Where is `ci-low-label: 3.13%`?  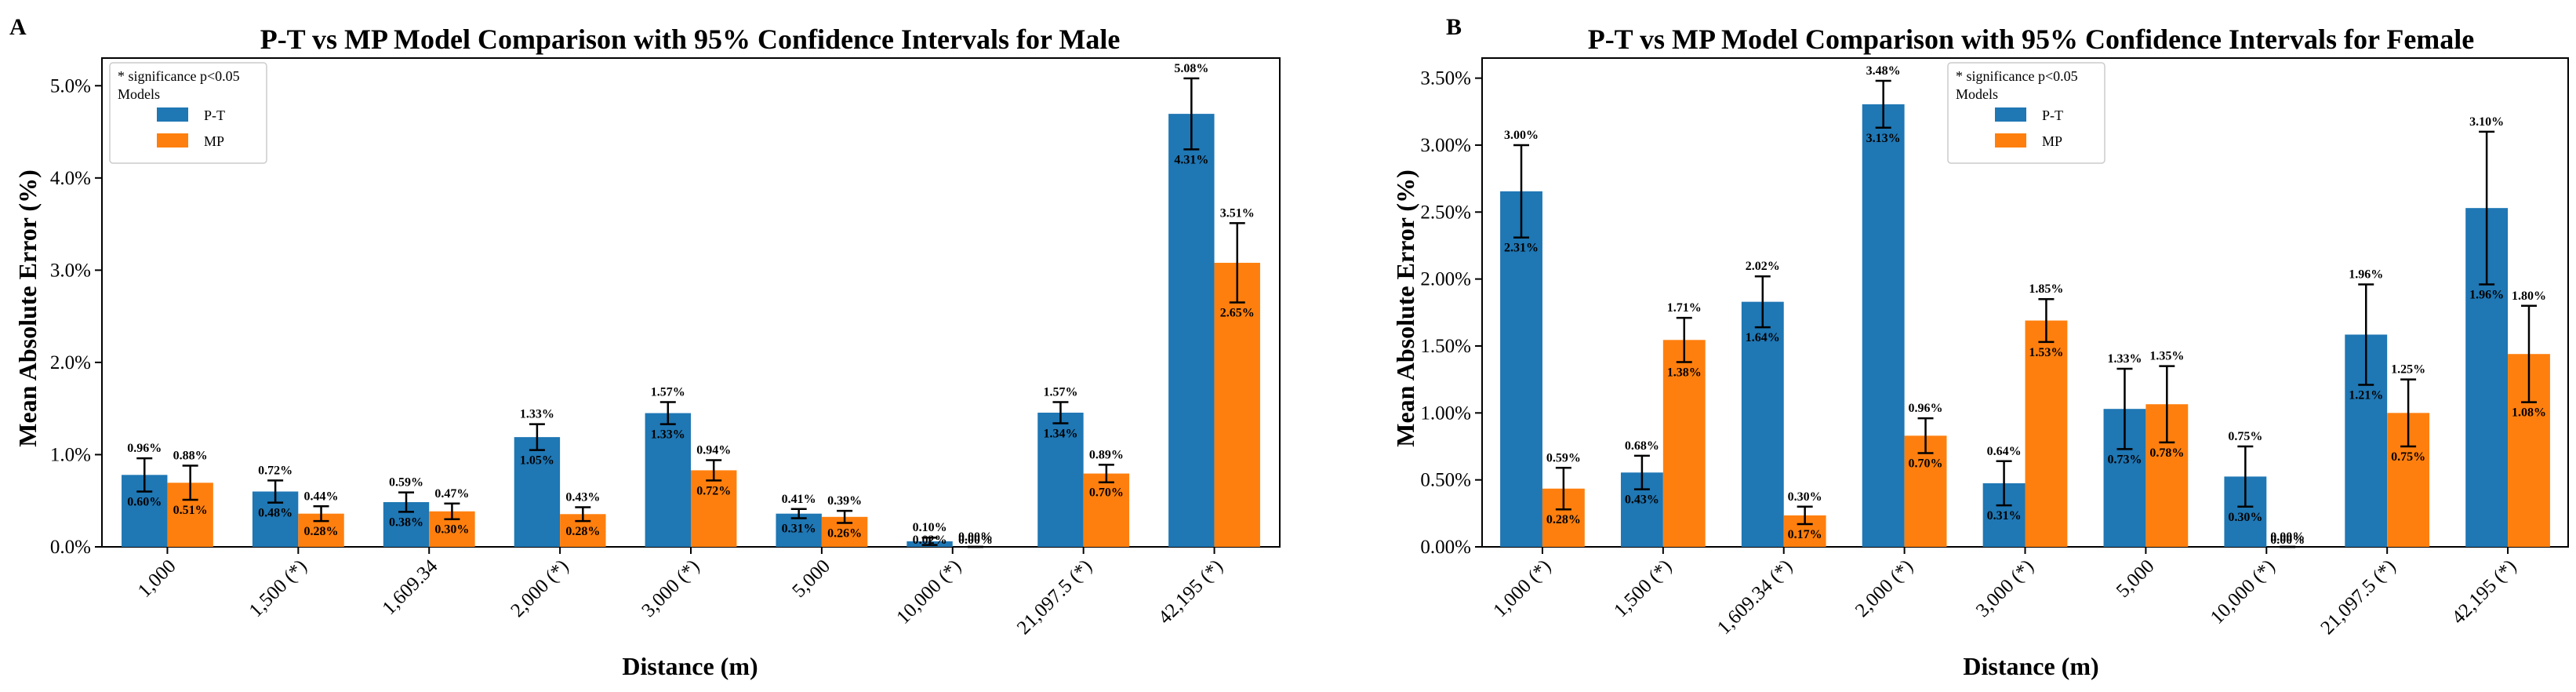 ci-low-label: 3.13% is located at coordinates (1883, 138).